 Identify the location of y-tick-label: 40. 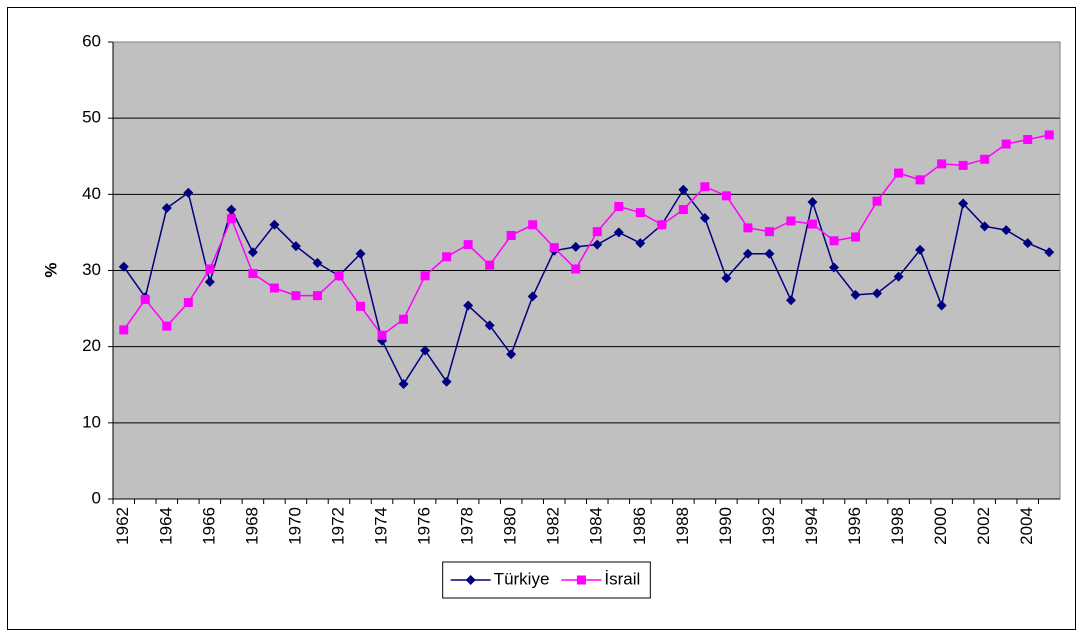
(91, 193).